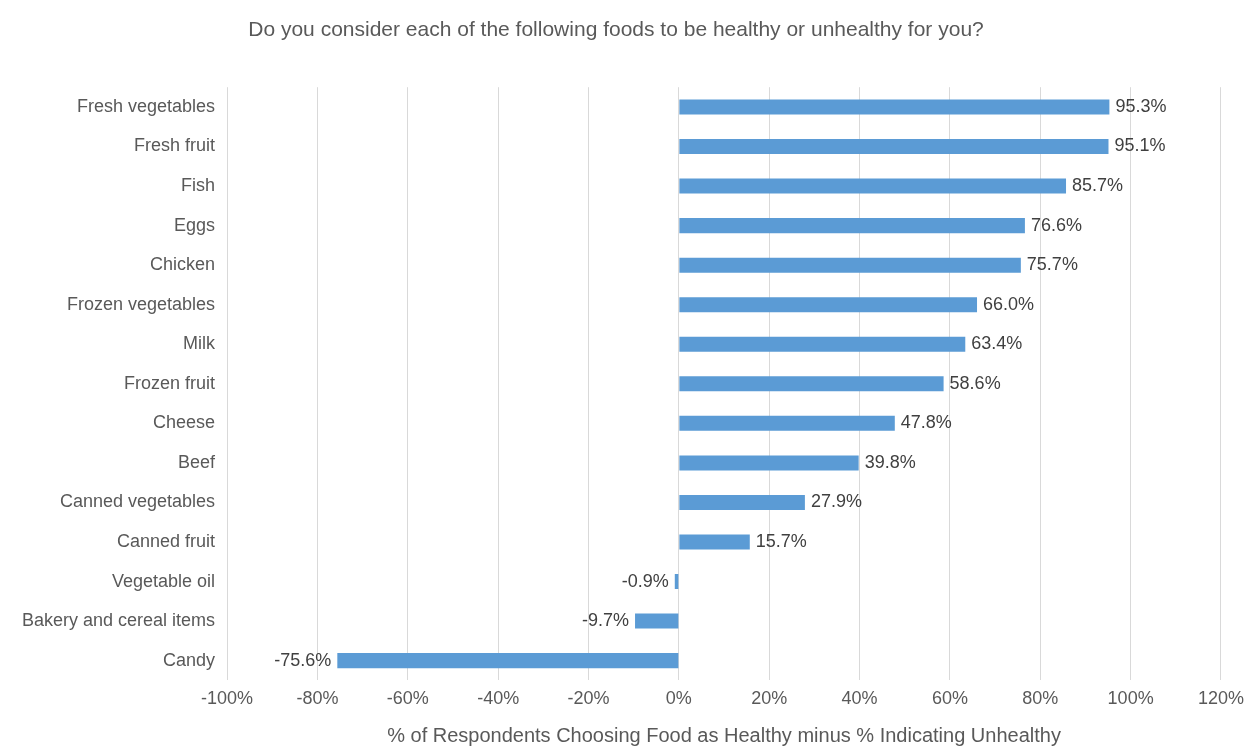 The width and height of the screenshot is (1252, 756). What do you see at coordinates (407, 698) in the screenshot?
I see `x-tick-label: -60%` at bounding box center [407, 698].